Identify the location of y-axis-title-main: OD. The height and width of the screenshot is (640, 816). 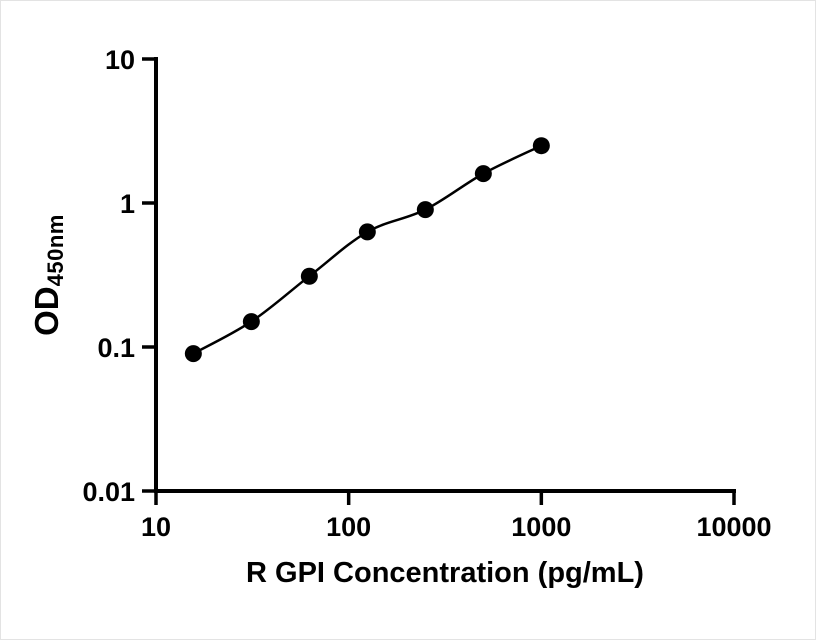
(46, 311).